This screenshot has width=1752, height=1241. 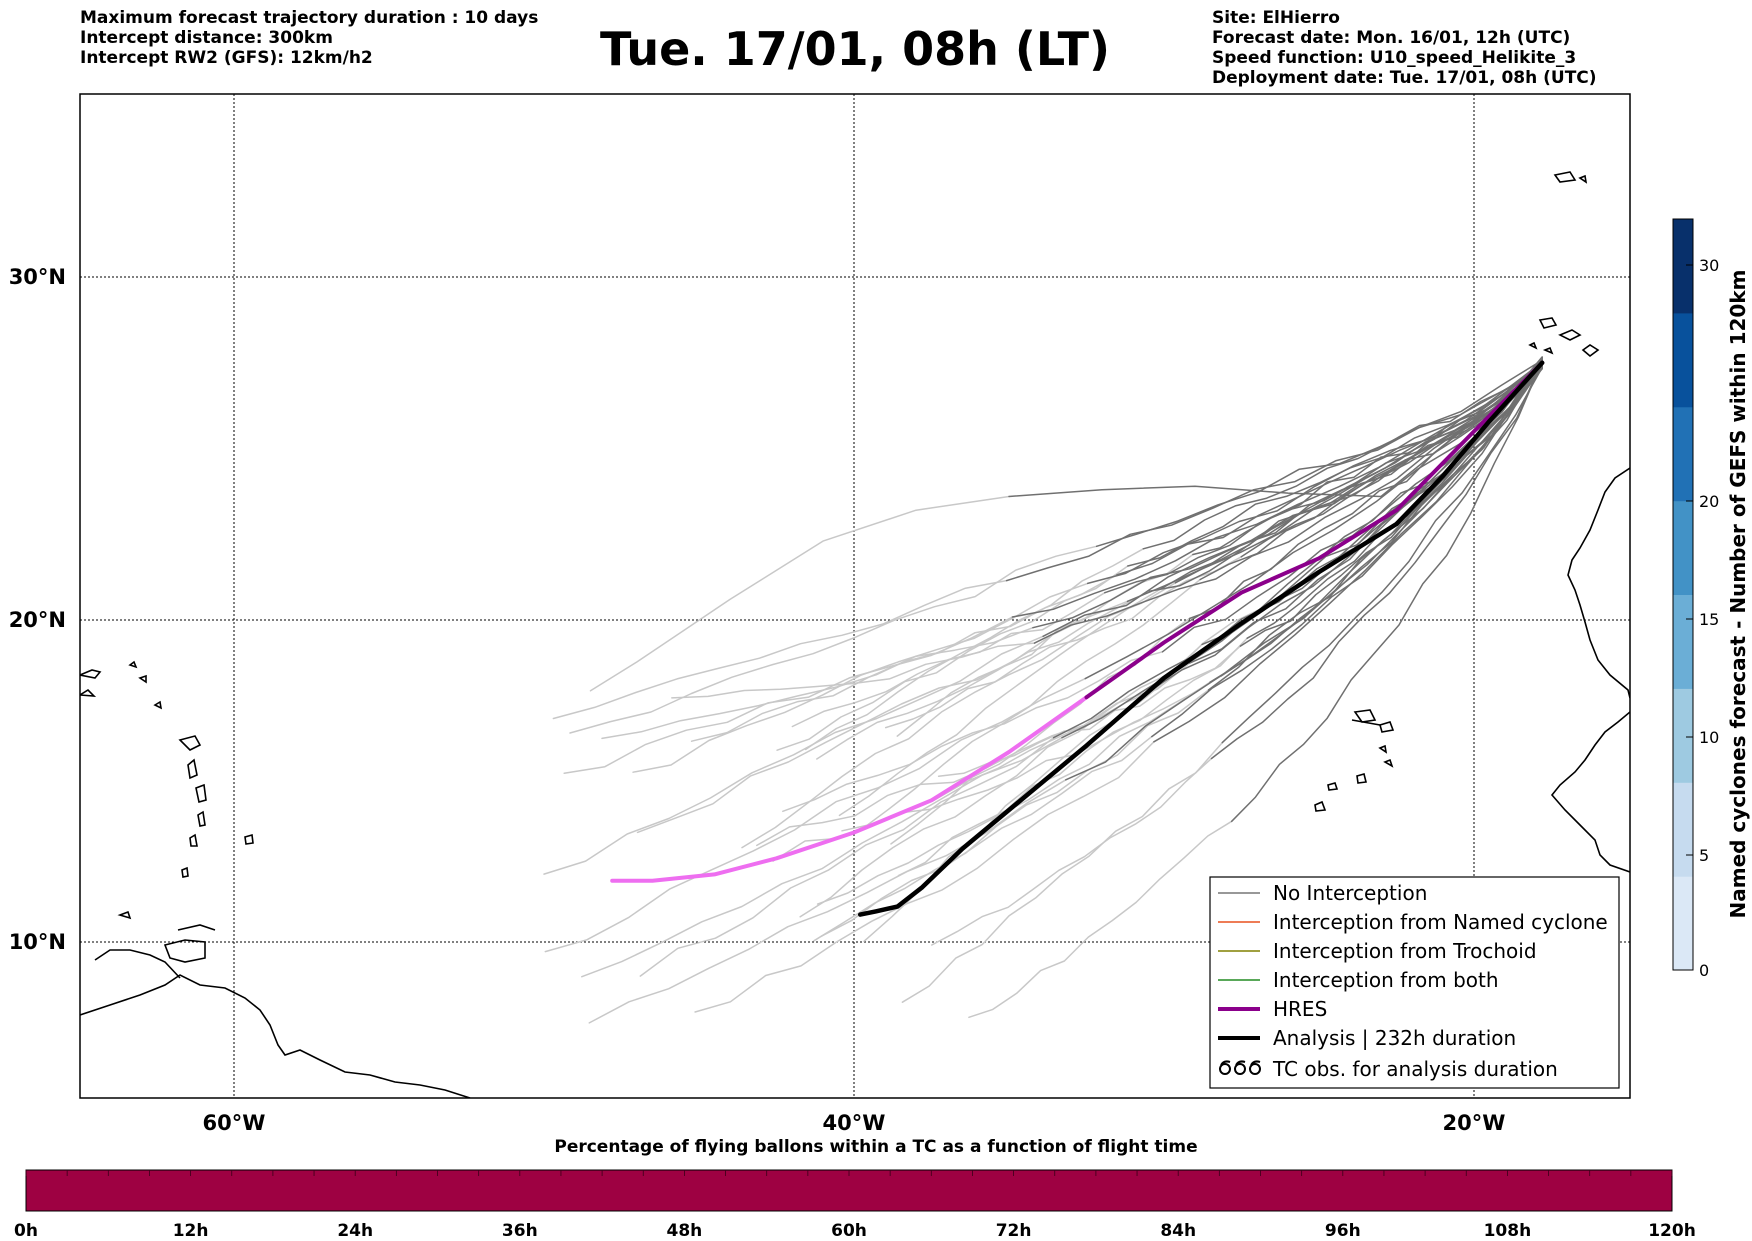 I want to click on legend-item-analysis: Analysis | 232h duration, so click(x=1367, y=1038).